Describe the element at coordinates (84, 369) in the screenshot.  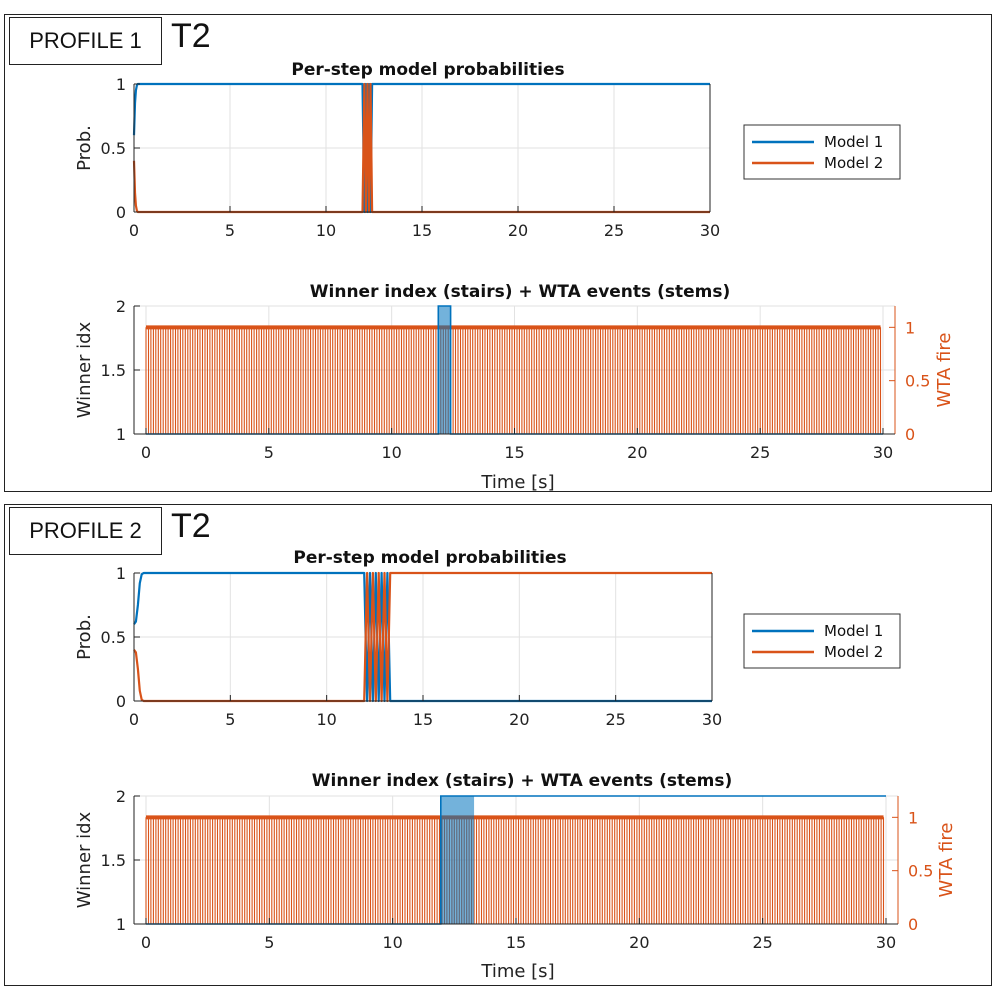
I see `p1-winner-y-axis-label: Winner idx` at that location.